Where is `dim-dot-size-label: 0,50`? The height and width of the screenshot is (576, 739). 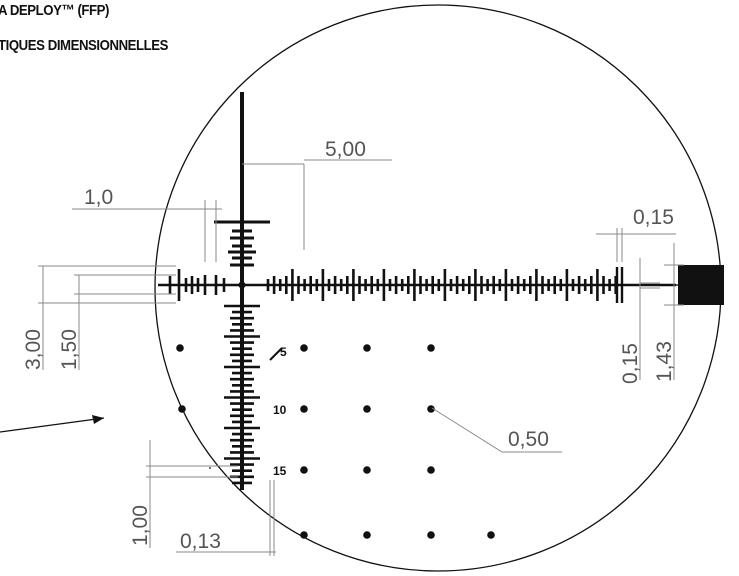 dim-dot-size-label: 0,50 is located at coordinates (528, 439).